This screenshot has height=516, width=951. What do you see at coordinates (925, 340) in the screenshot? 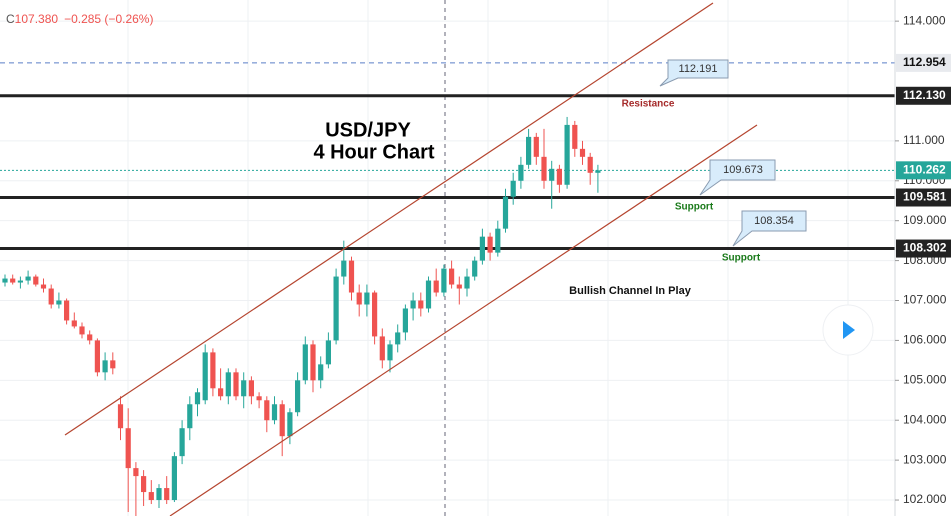
I see `y-tick-label: 106.000` at bounding box center [925, 340].